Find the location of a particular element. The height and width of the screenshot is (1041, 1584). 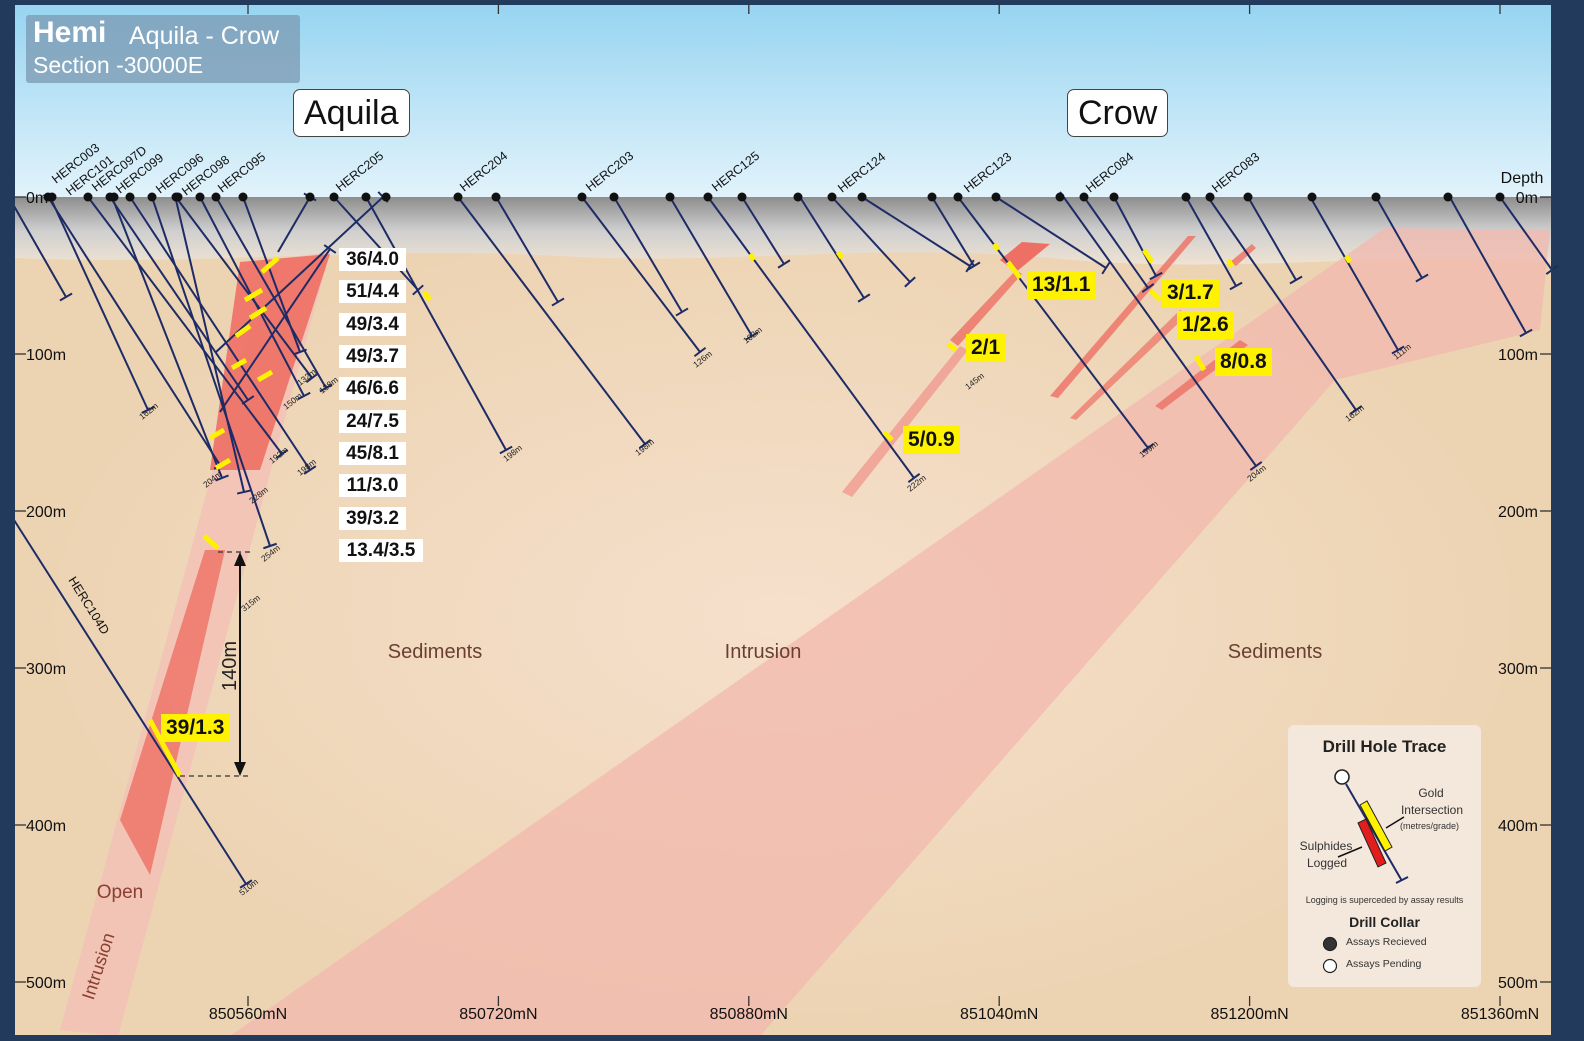

highlight-intersection: 3/1.7 is located at coordinates (1190, 293).